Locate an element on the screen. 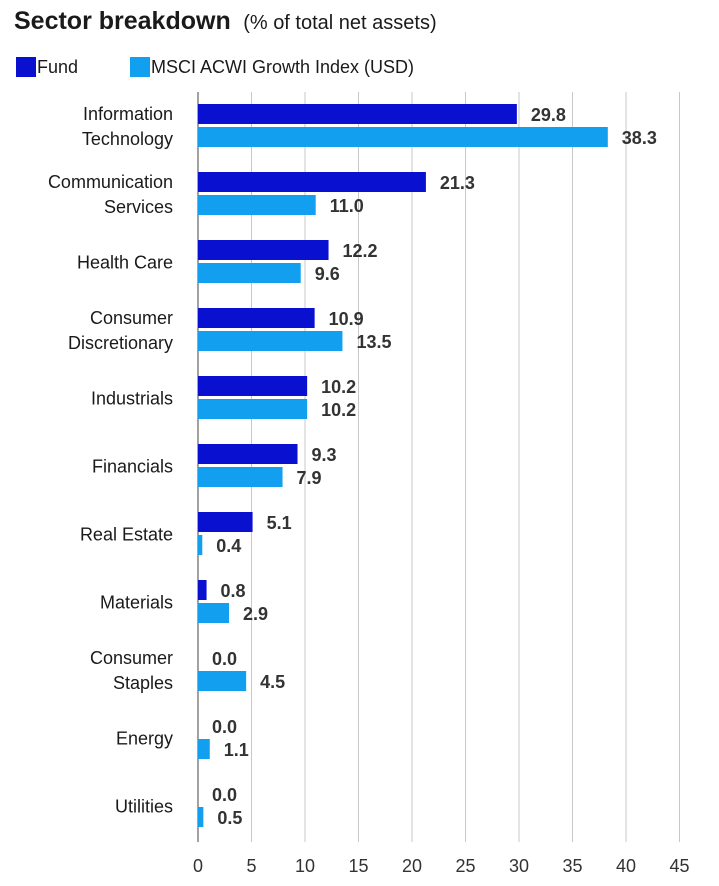 The width and height of the screenshot is (719, 886). legend-label-fund: Fund is located at coordinates (58, 67).